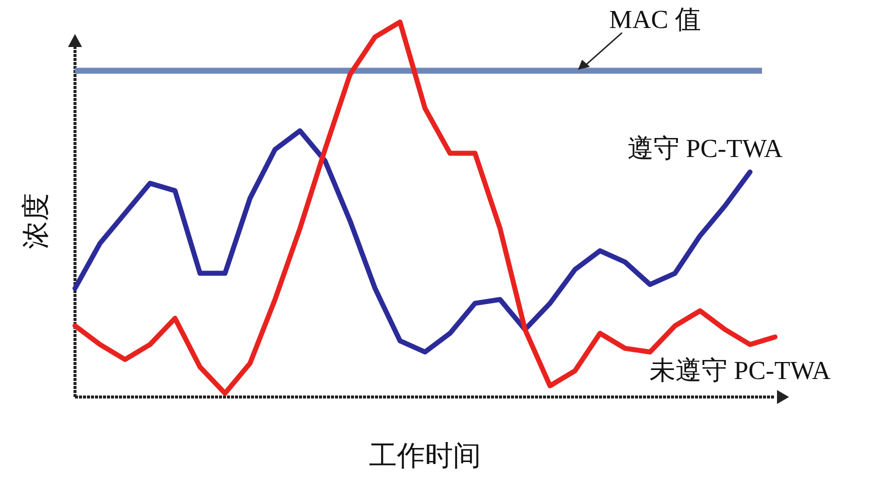 The width and height of the screenshot is (870, 484). I want to click on x-axis-title: 工作时间, so click(425, 456).